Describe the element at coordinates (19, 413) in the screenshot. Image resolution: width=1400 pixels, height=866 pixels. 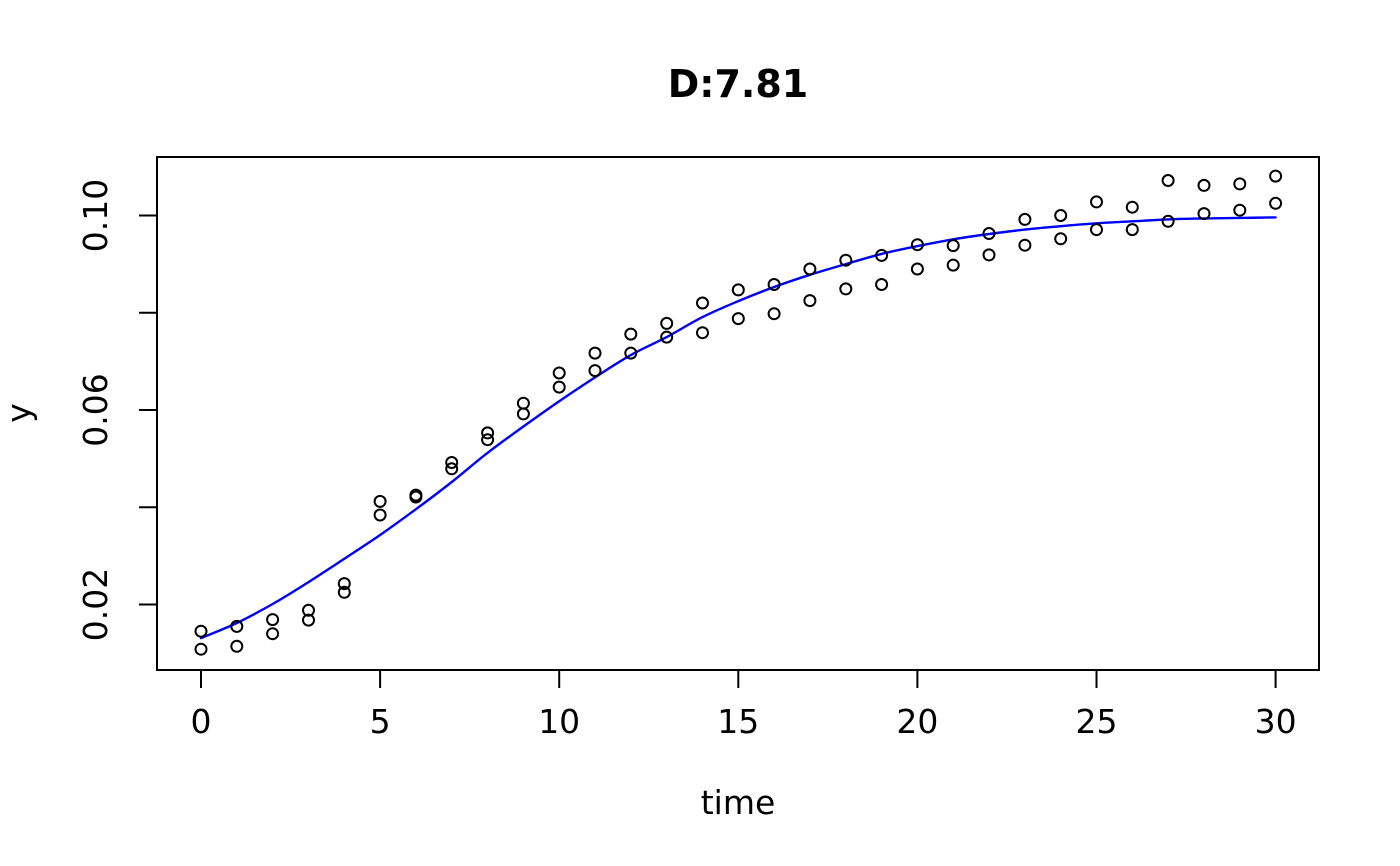
I see `y-axis-label: y` at that location.